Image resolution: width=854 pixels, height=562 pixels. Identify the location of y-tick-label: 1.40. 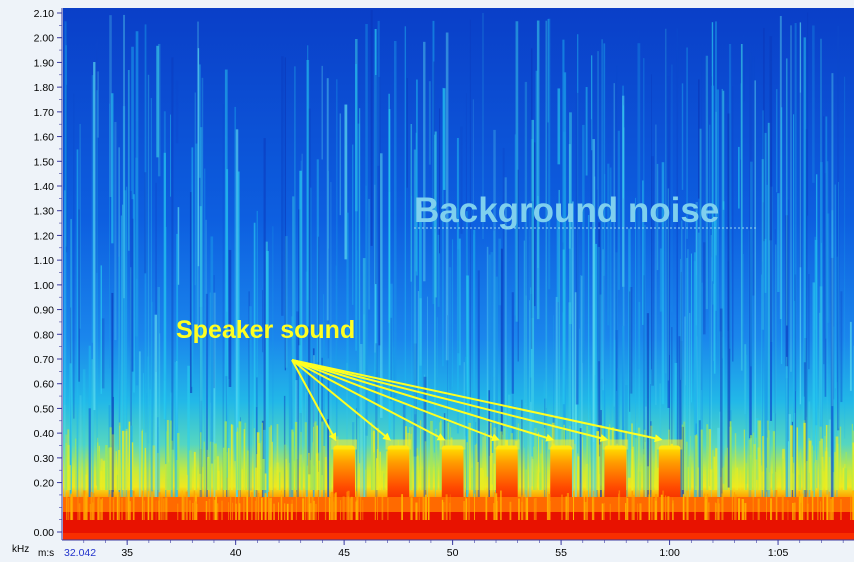
(44, 187).